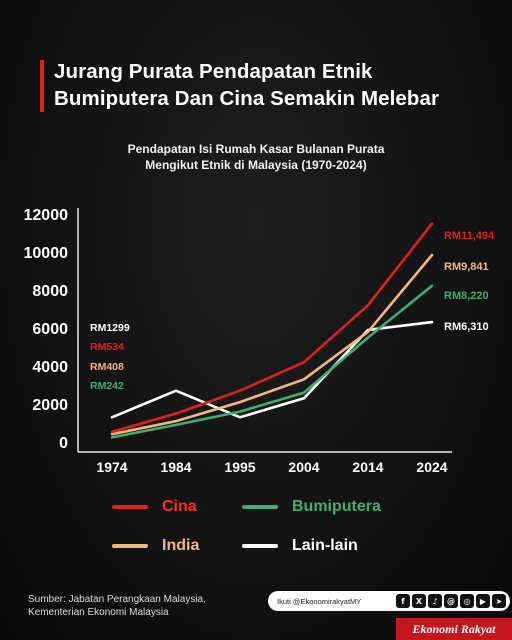 The height and width of the screenshot is (640, 512). I want to click on telegram-icon: ➤, so click(499, 601).